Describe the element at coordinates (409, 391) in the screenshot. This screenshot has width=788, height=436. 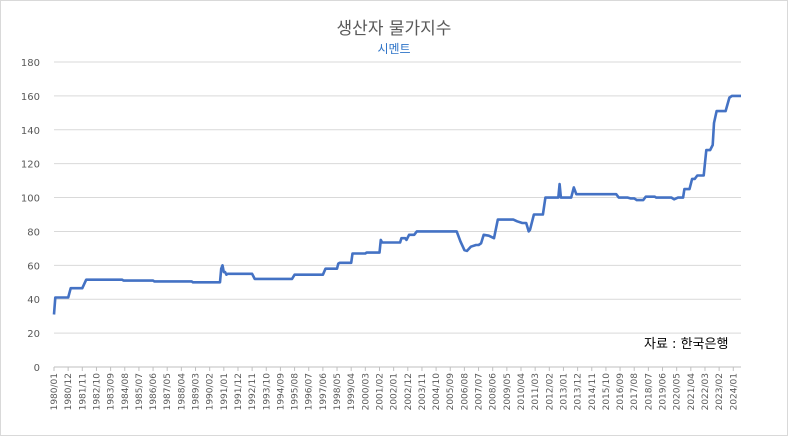
I see `x-tick-label: 2002/12` at that location.